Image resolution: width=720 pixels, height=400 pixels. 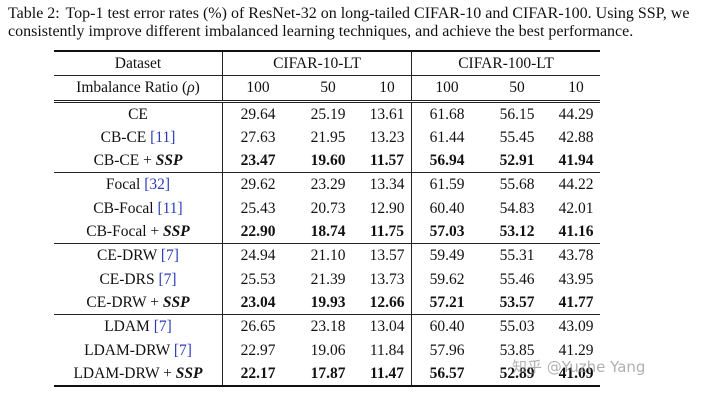 I want to click on header-group-cifar10: CIFAR-10-LT, so click(x=317, y=63).